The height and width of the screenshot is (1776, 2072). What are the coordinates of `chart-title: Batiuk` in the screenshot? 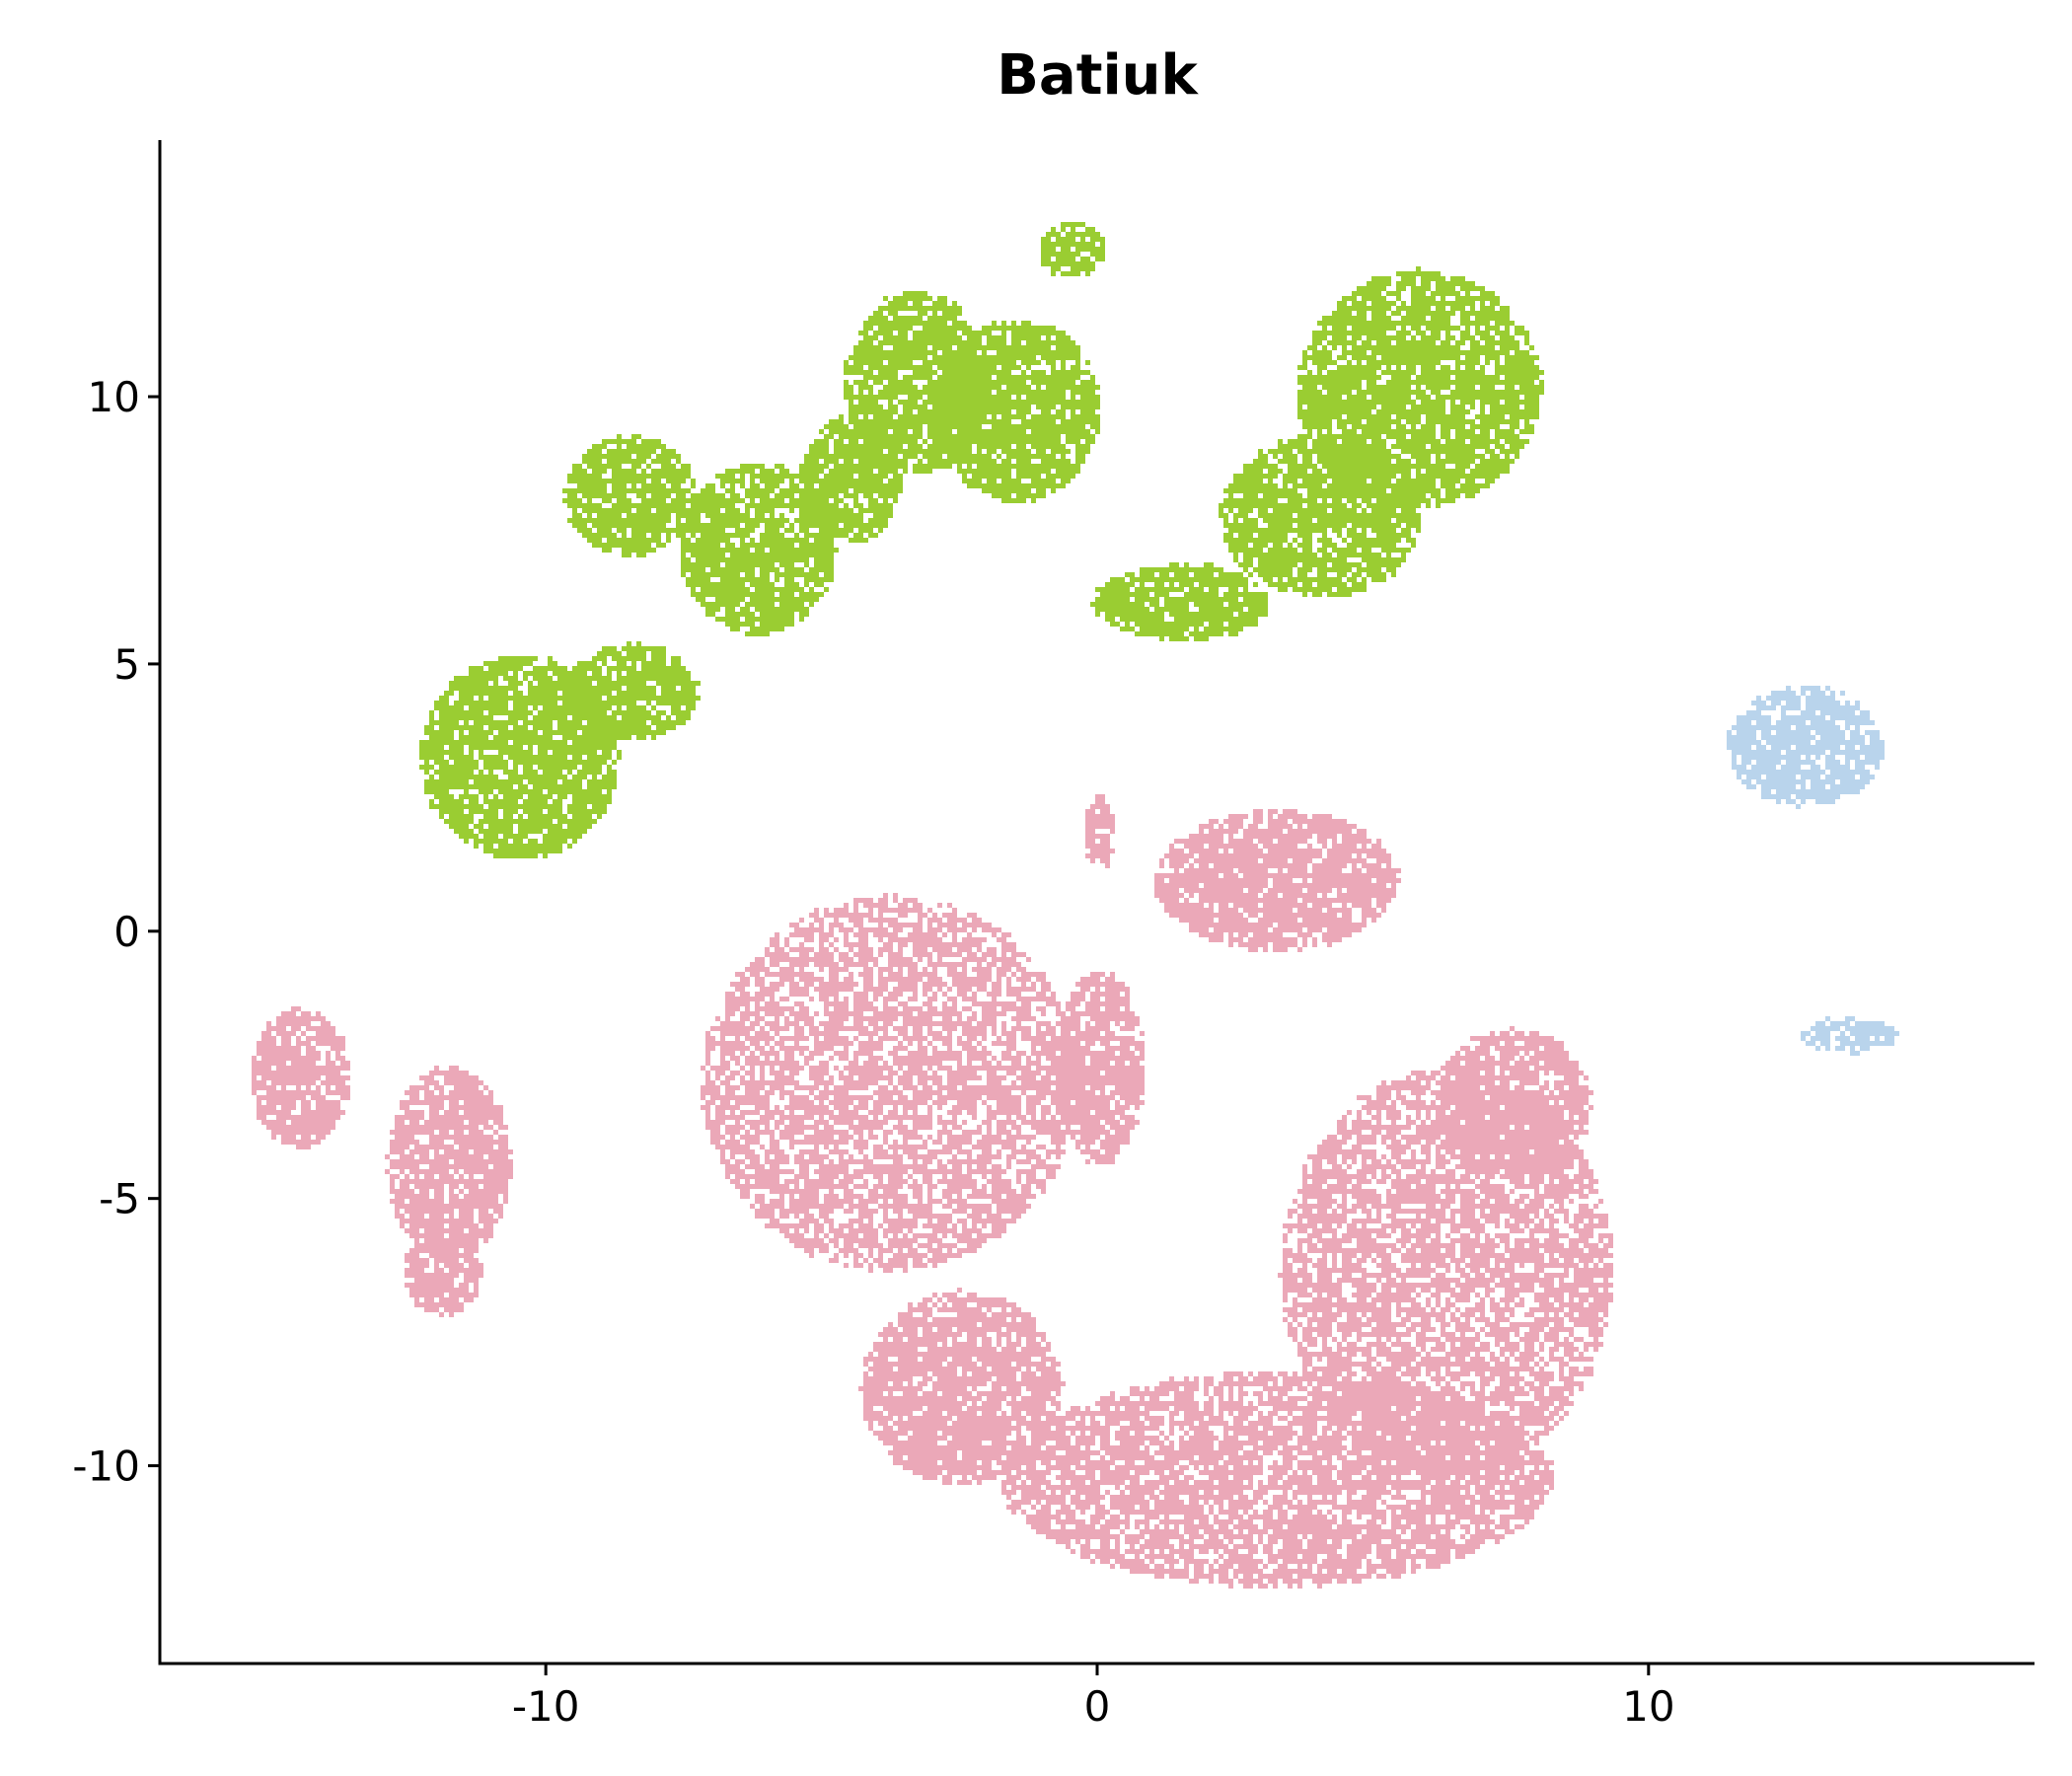 It's located at (1098, 75).